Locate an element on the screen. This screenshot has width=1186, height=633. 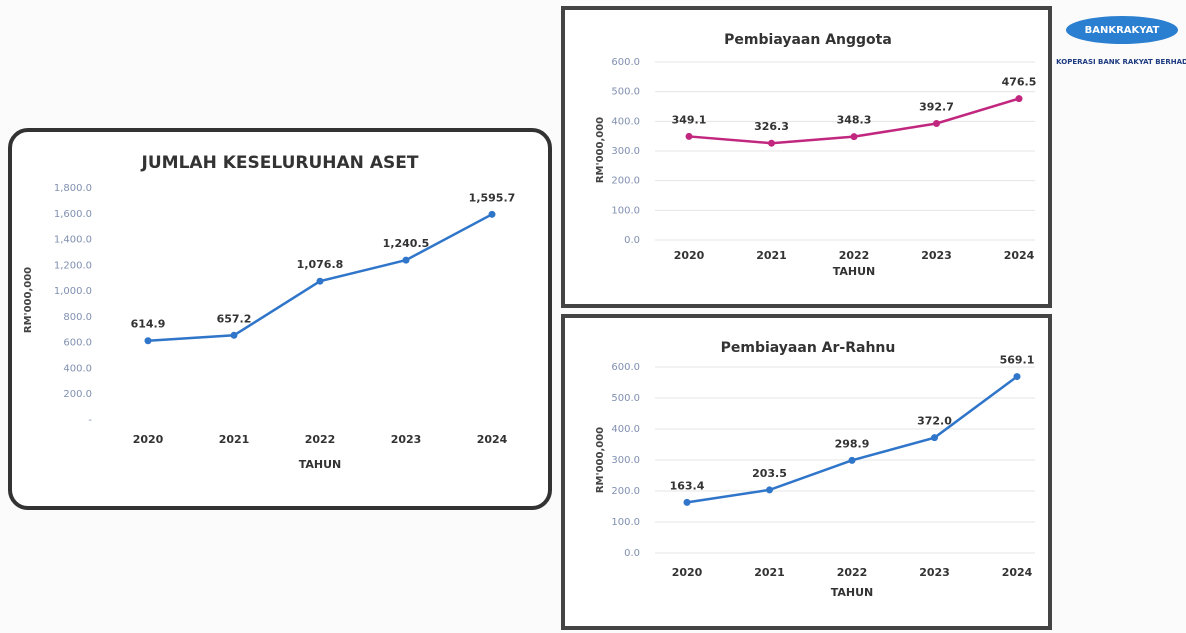
logo-caption: KOPERASI BANK RAKYAT BERHAD is located at coordinates (1121, 62).